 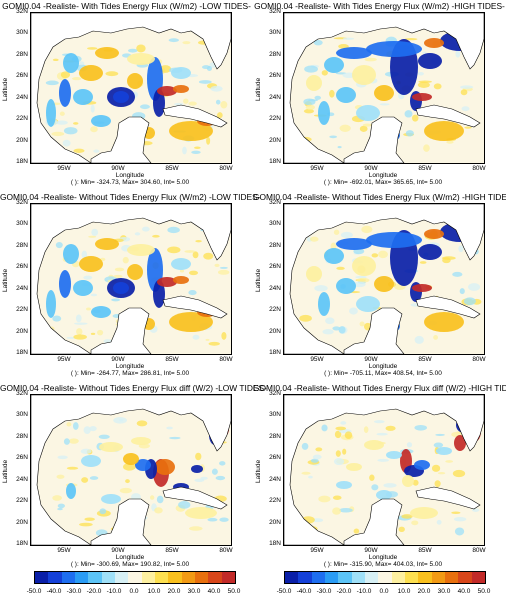 I want to click on latitude-tick: 24N, so click(x=275, y=479).